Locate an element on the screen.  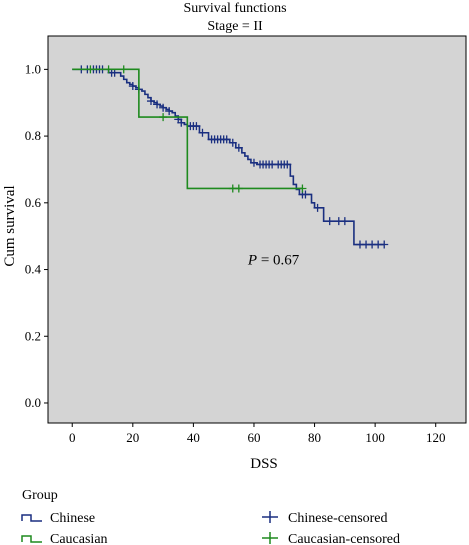
y-tick-label: 0.2 is located at coordinates (33, 335).